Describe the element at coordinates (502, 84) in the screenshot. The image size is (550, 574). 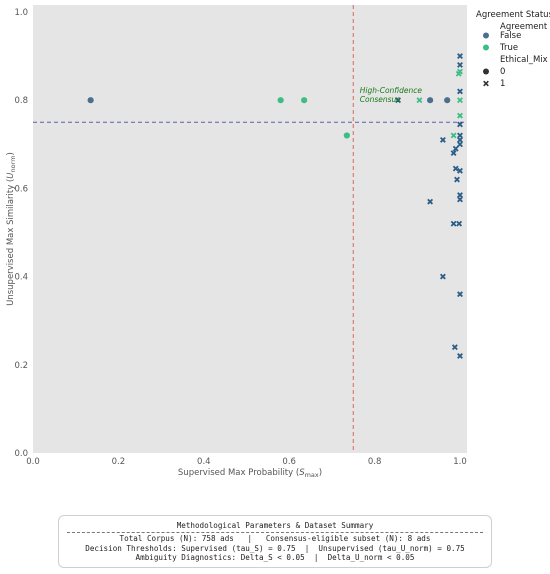
I see `legend-label-ethical-mix-1: 1` at that location.